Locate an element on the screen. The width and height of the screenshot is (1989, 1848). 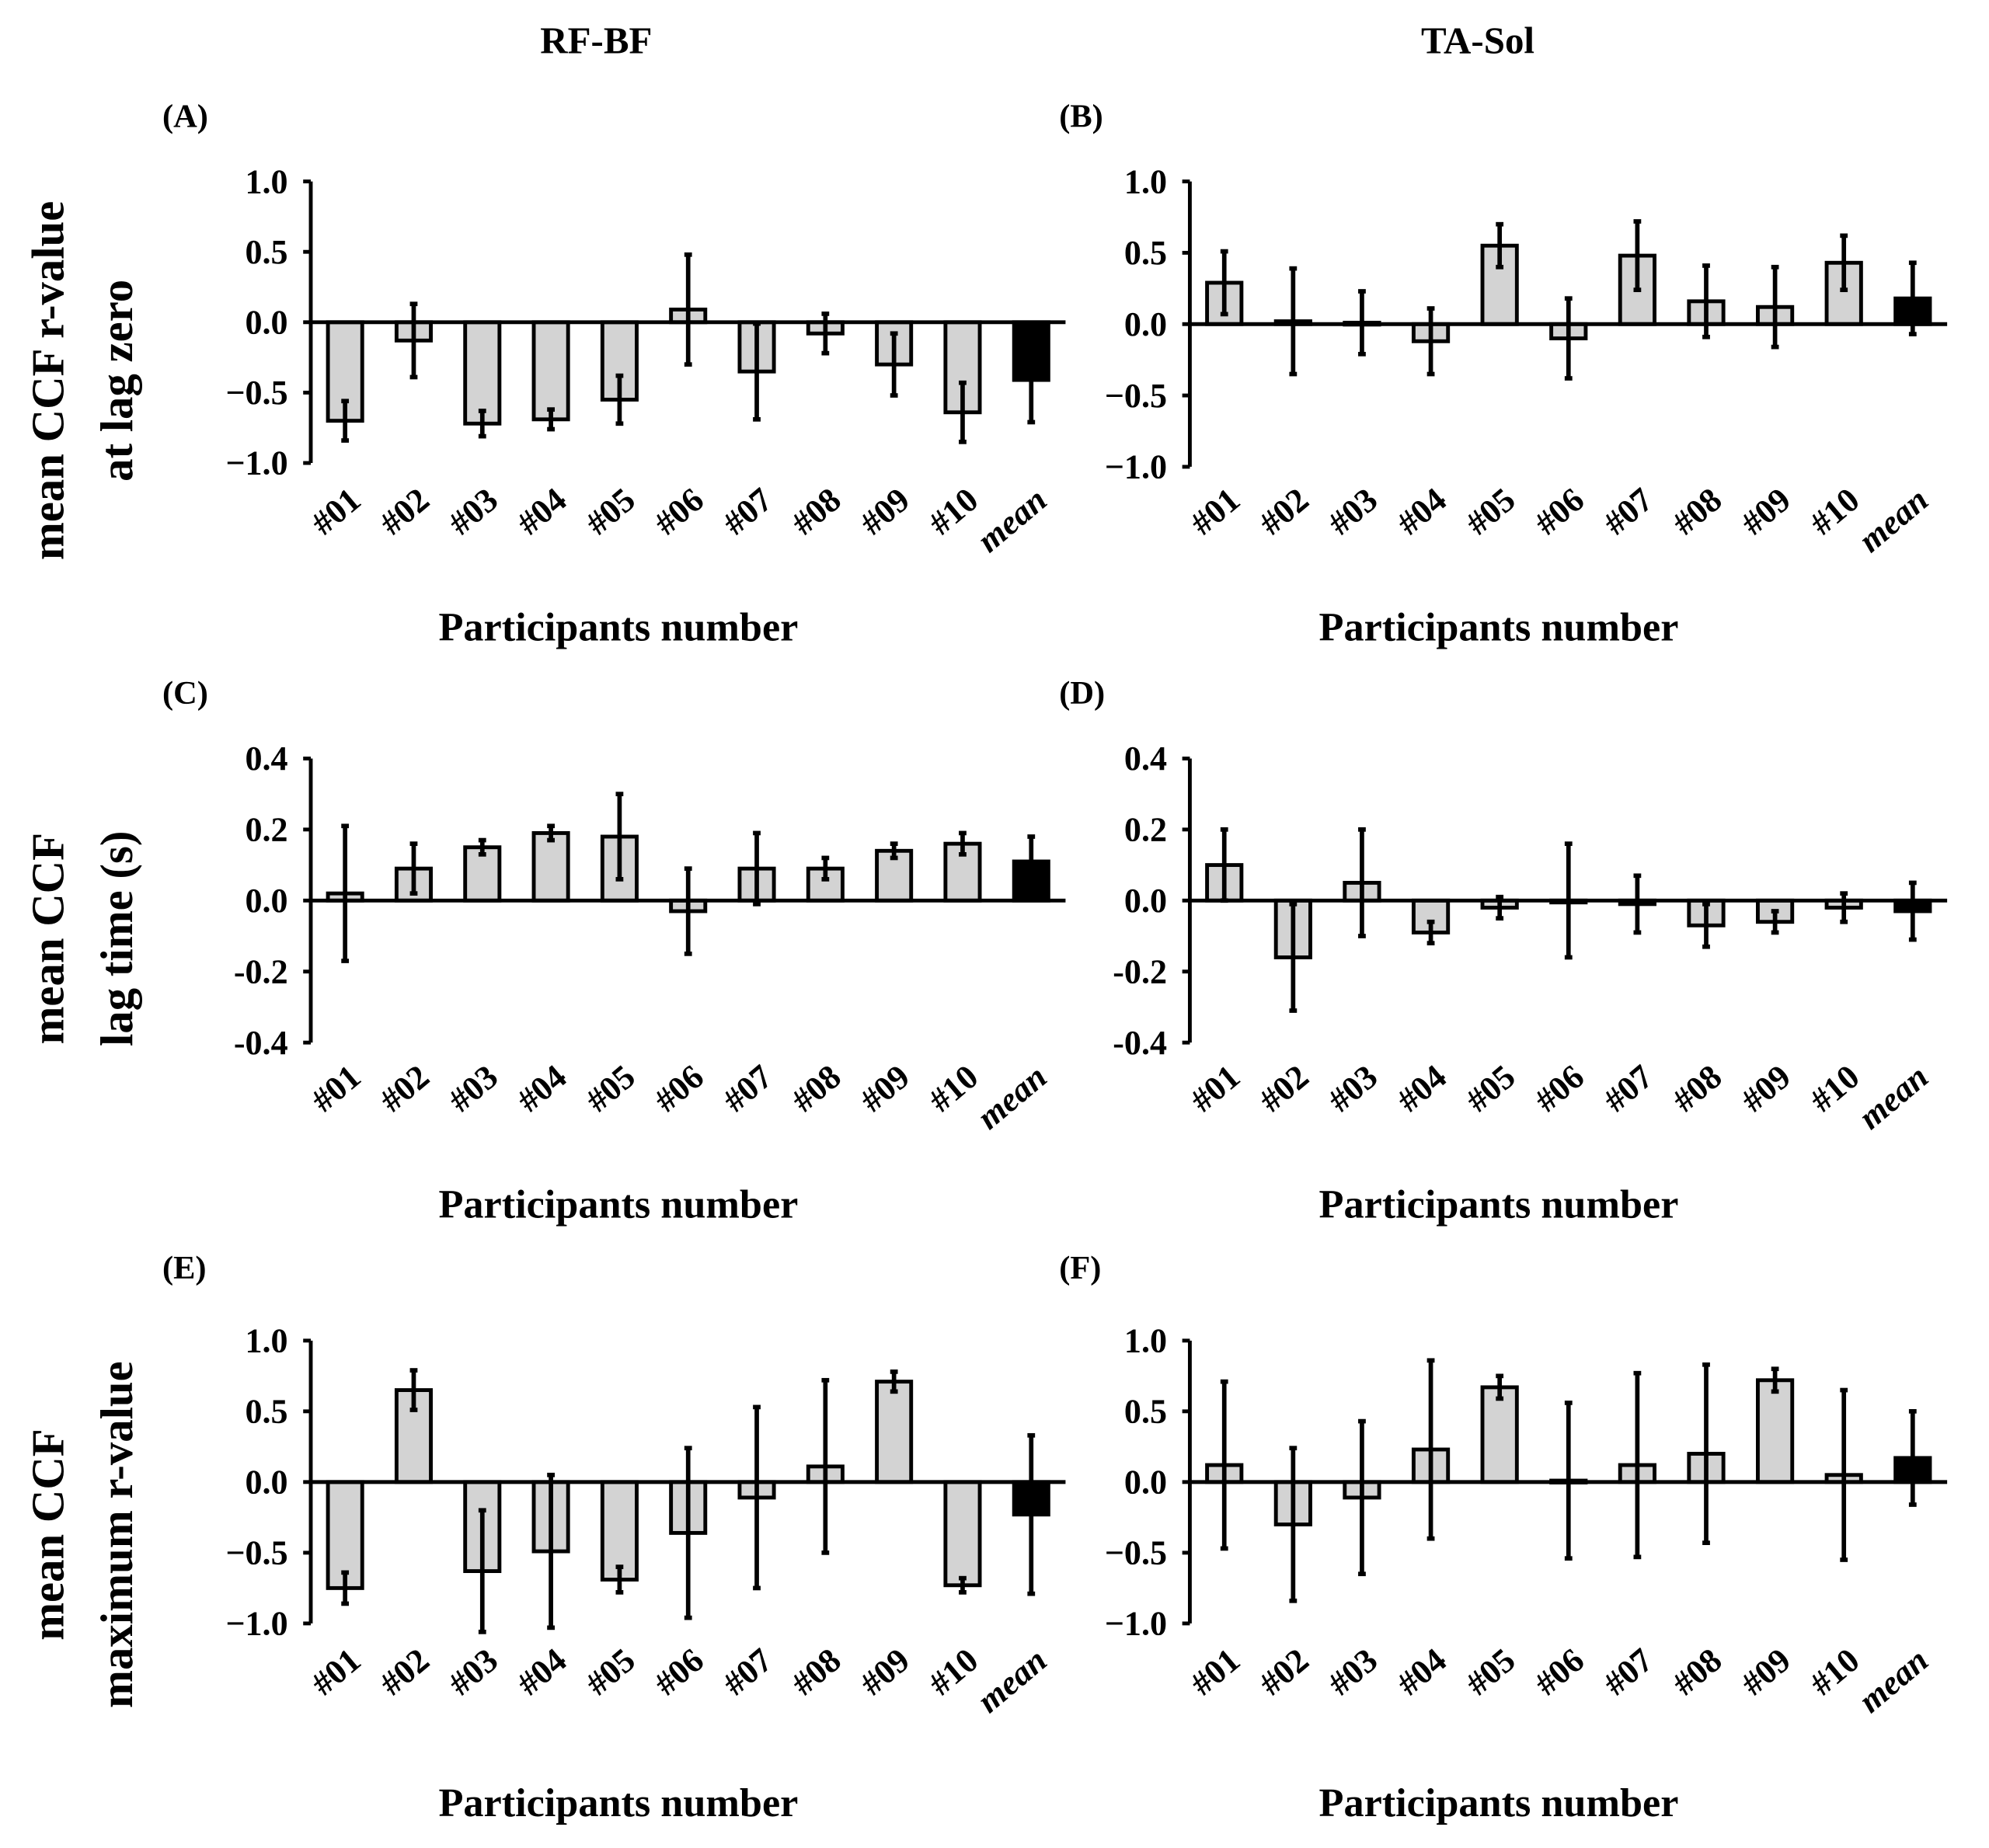
panel-d-x-tick-label: #01 is located at coordinates (1215, 1088).